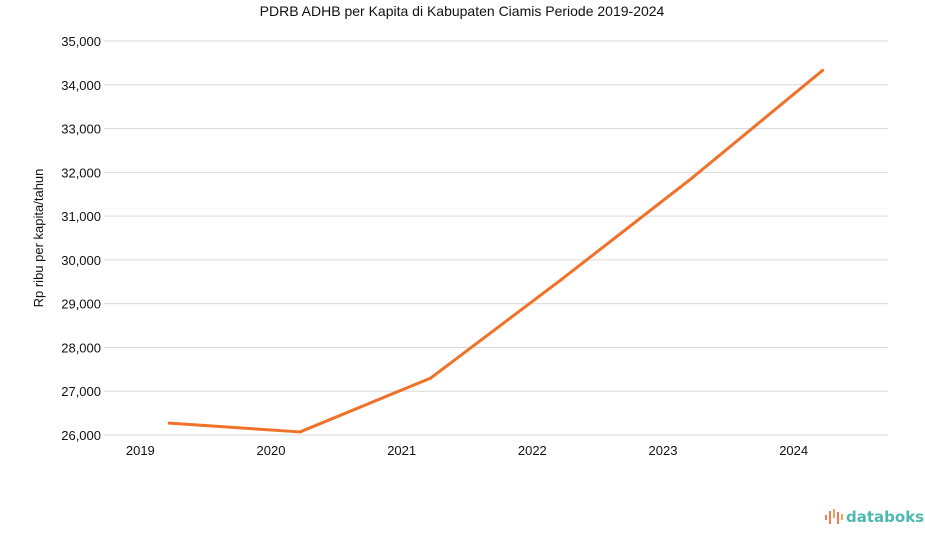 The image size is (925, 547). What do you see at coordinates (81, 304) in the screenshot?
I see `y-tick-label: 29,000` at bounding box center [81, 304].